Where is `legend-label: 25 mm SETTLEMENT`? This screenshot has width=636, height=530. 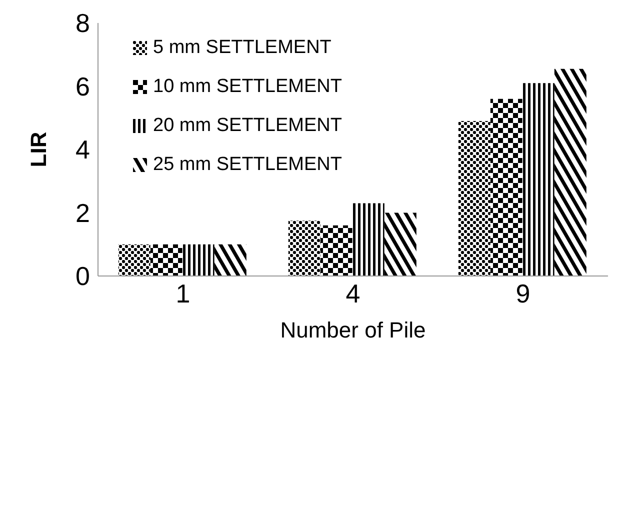 legend-label: 25 mm SETTLEMENT is located at coordinates (247, 165).